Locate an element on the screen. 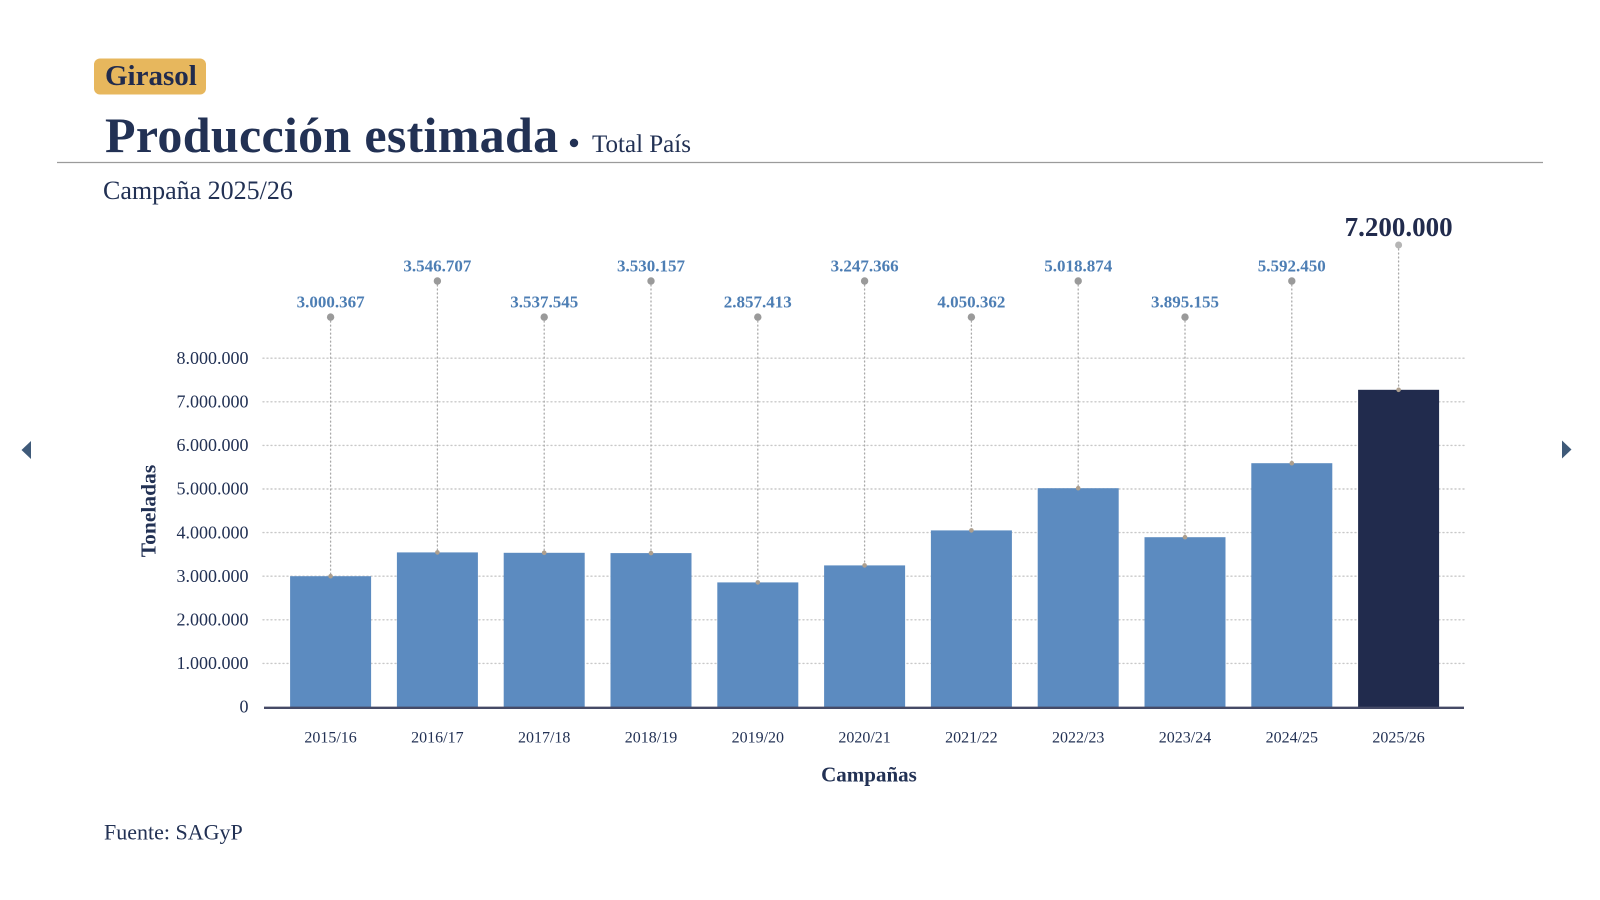  svg-text: 8.000.000 is located at coordinates (213, 358).